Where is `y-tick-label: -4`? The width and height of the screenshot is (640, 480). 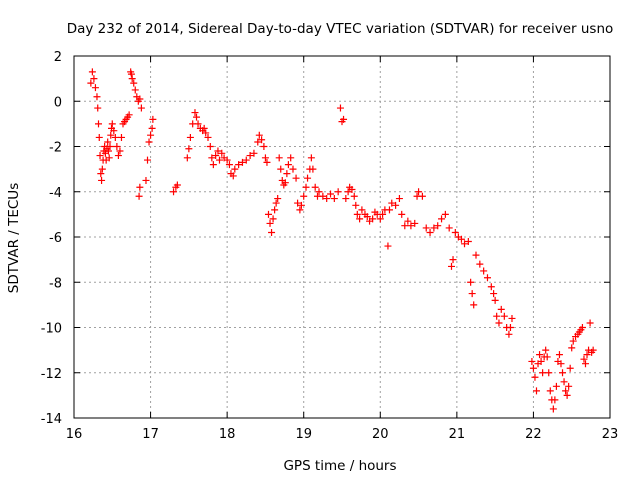 y-tick-label: -4 is located at coordinates (55, 193).